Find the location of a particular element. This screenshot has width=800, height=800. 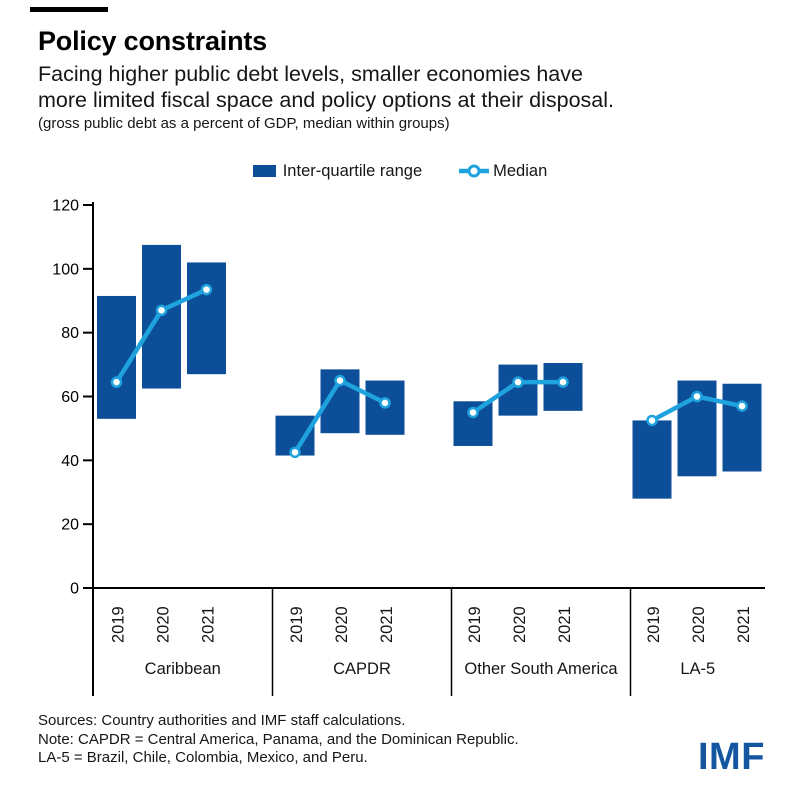

iqr-swatch-icon is located at coordinates (264, 171).